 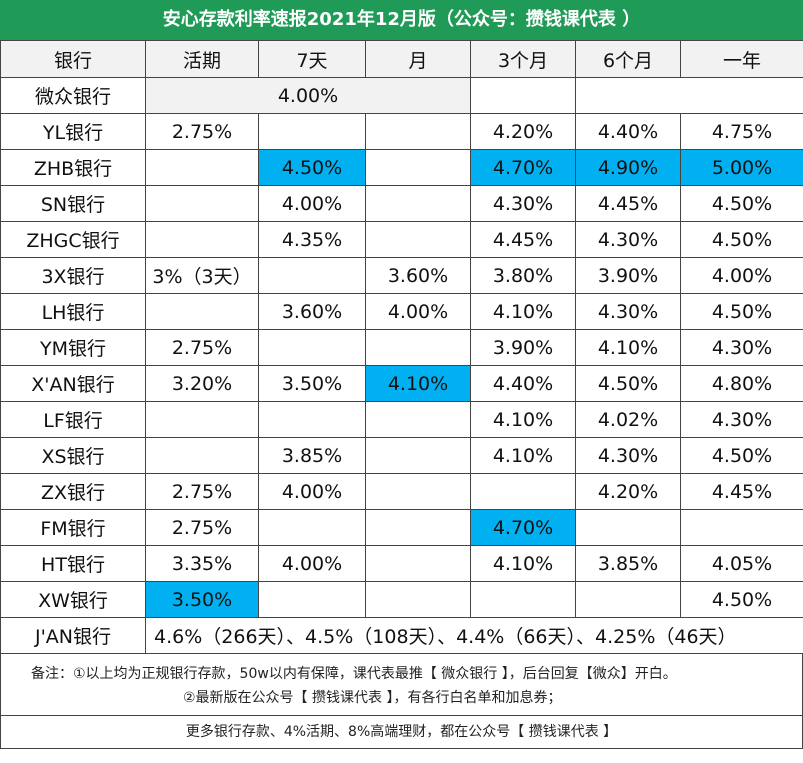 I want to click on rate-cell: 3.35%, so click(x=202, y=563).